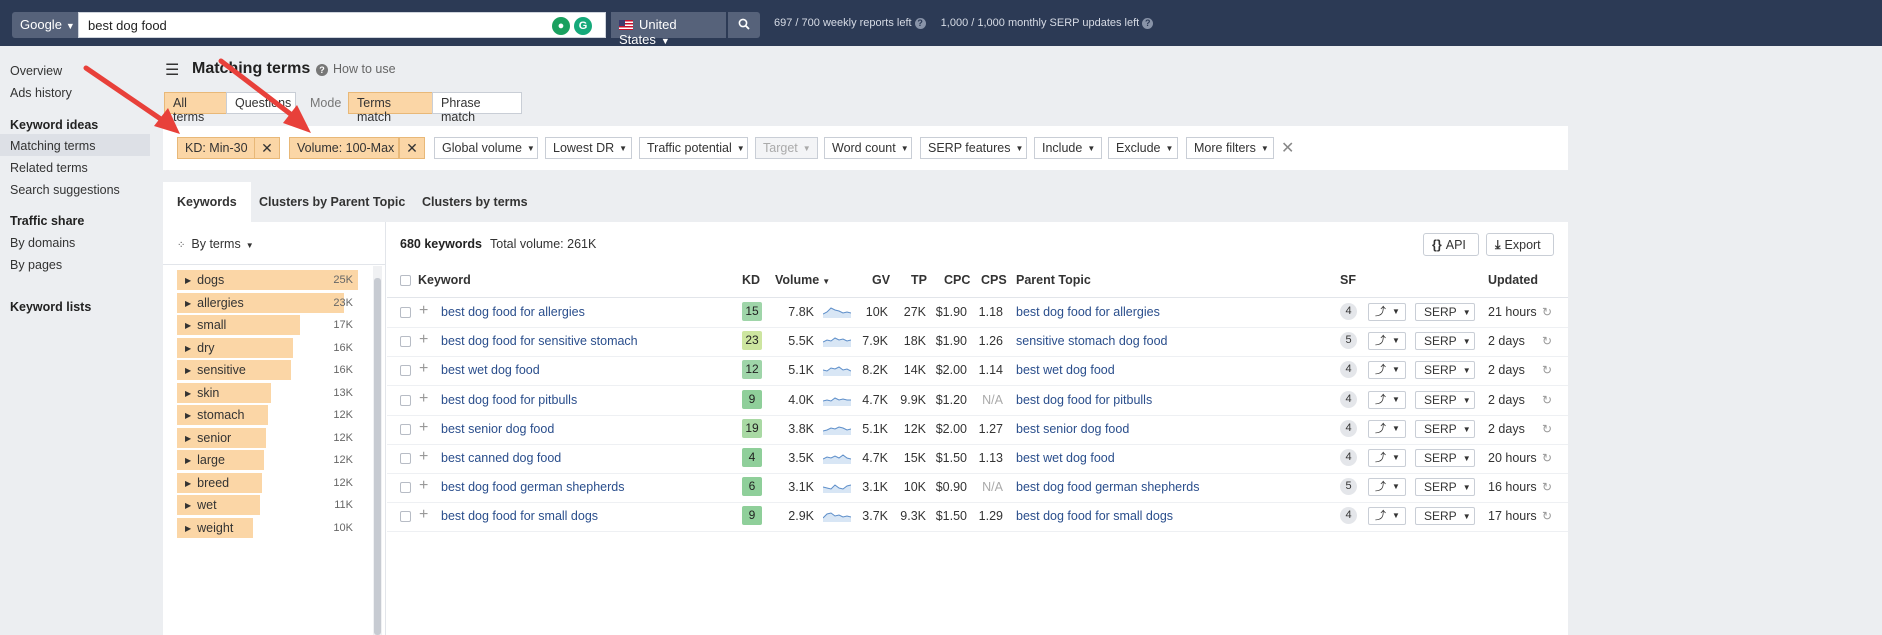 This screenshot has height=635, width=1882. What do you see at coordinates (1065, 370) in the screenshot?
I see `parent-topic-link: best wet dog food` at bounding box center [1065, 370].